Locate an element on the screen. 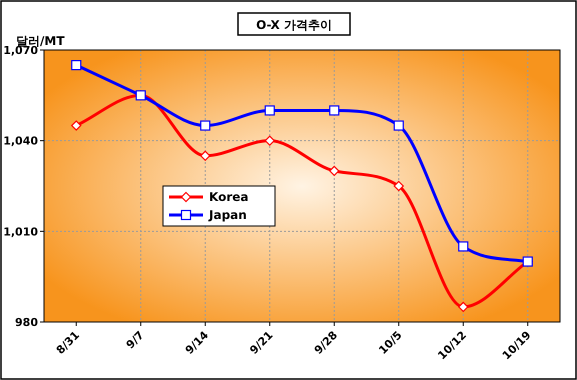 Image resolution: width=577 pixels, height=380 pixels. y-tick-label: 980 is located at coordinates (26, 322).